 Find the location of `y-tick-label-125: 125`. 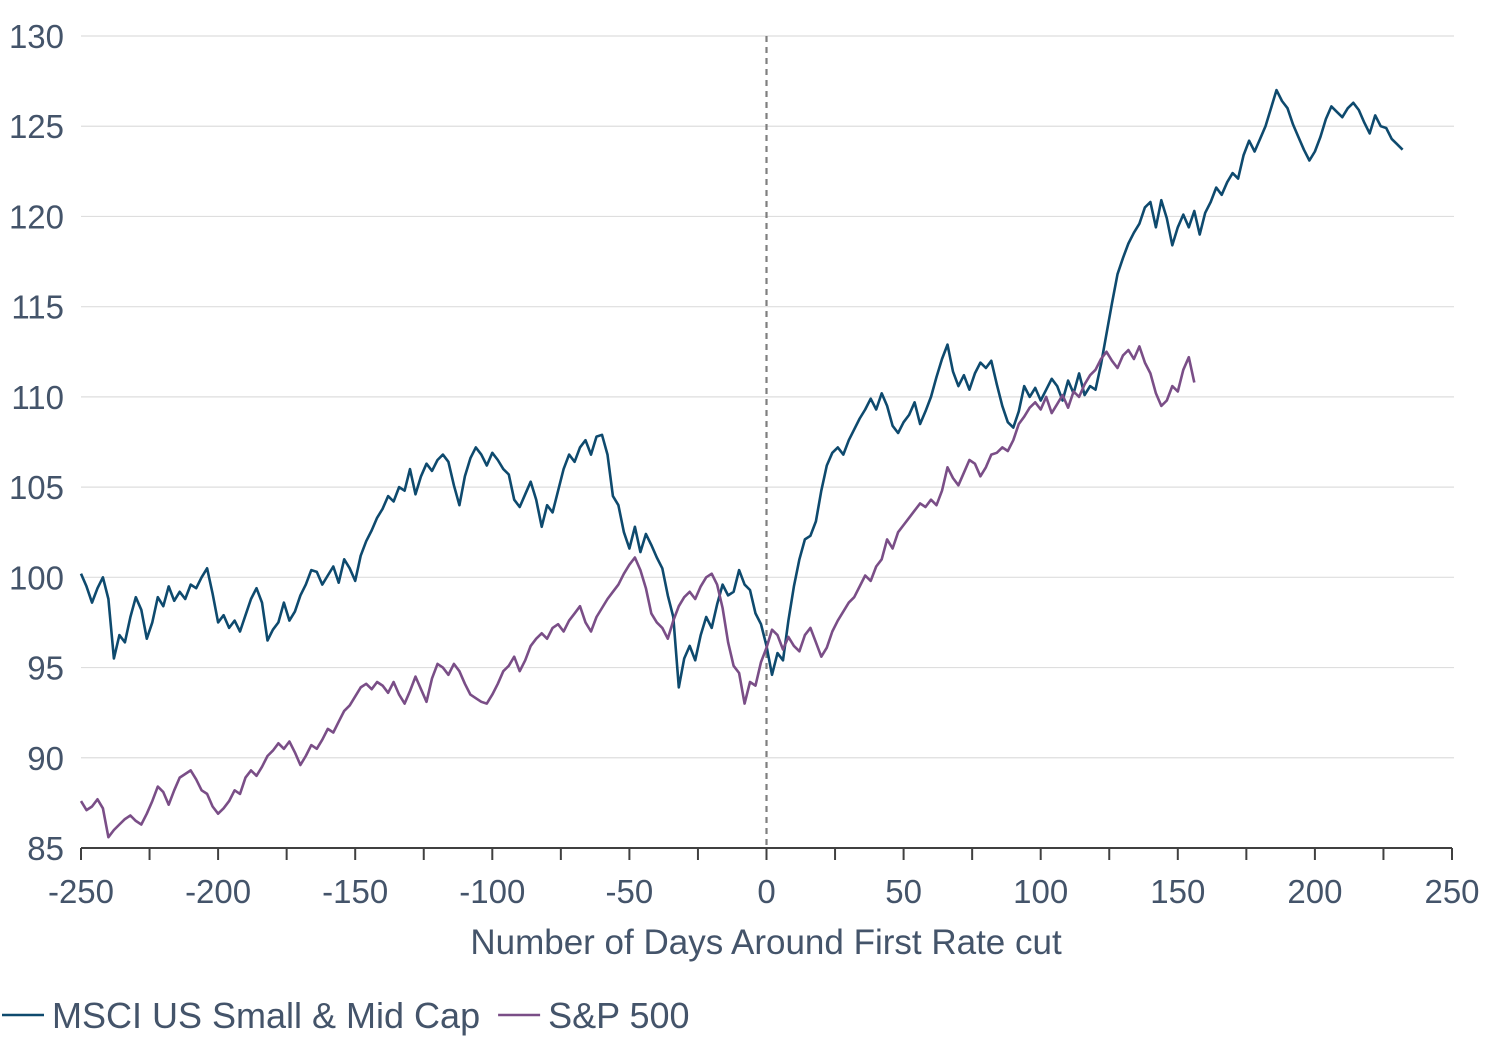

y-tick-label-125: 125 is located at coordinates (36, 126).